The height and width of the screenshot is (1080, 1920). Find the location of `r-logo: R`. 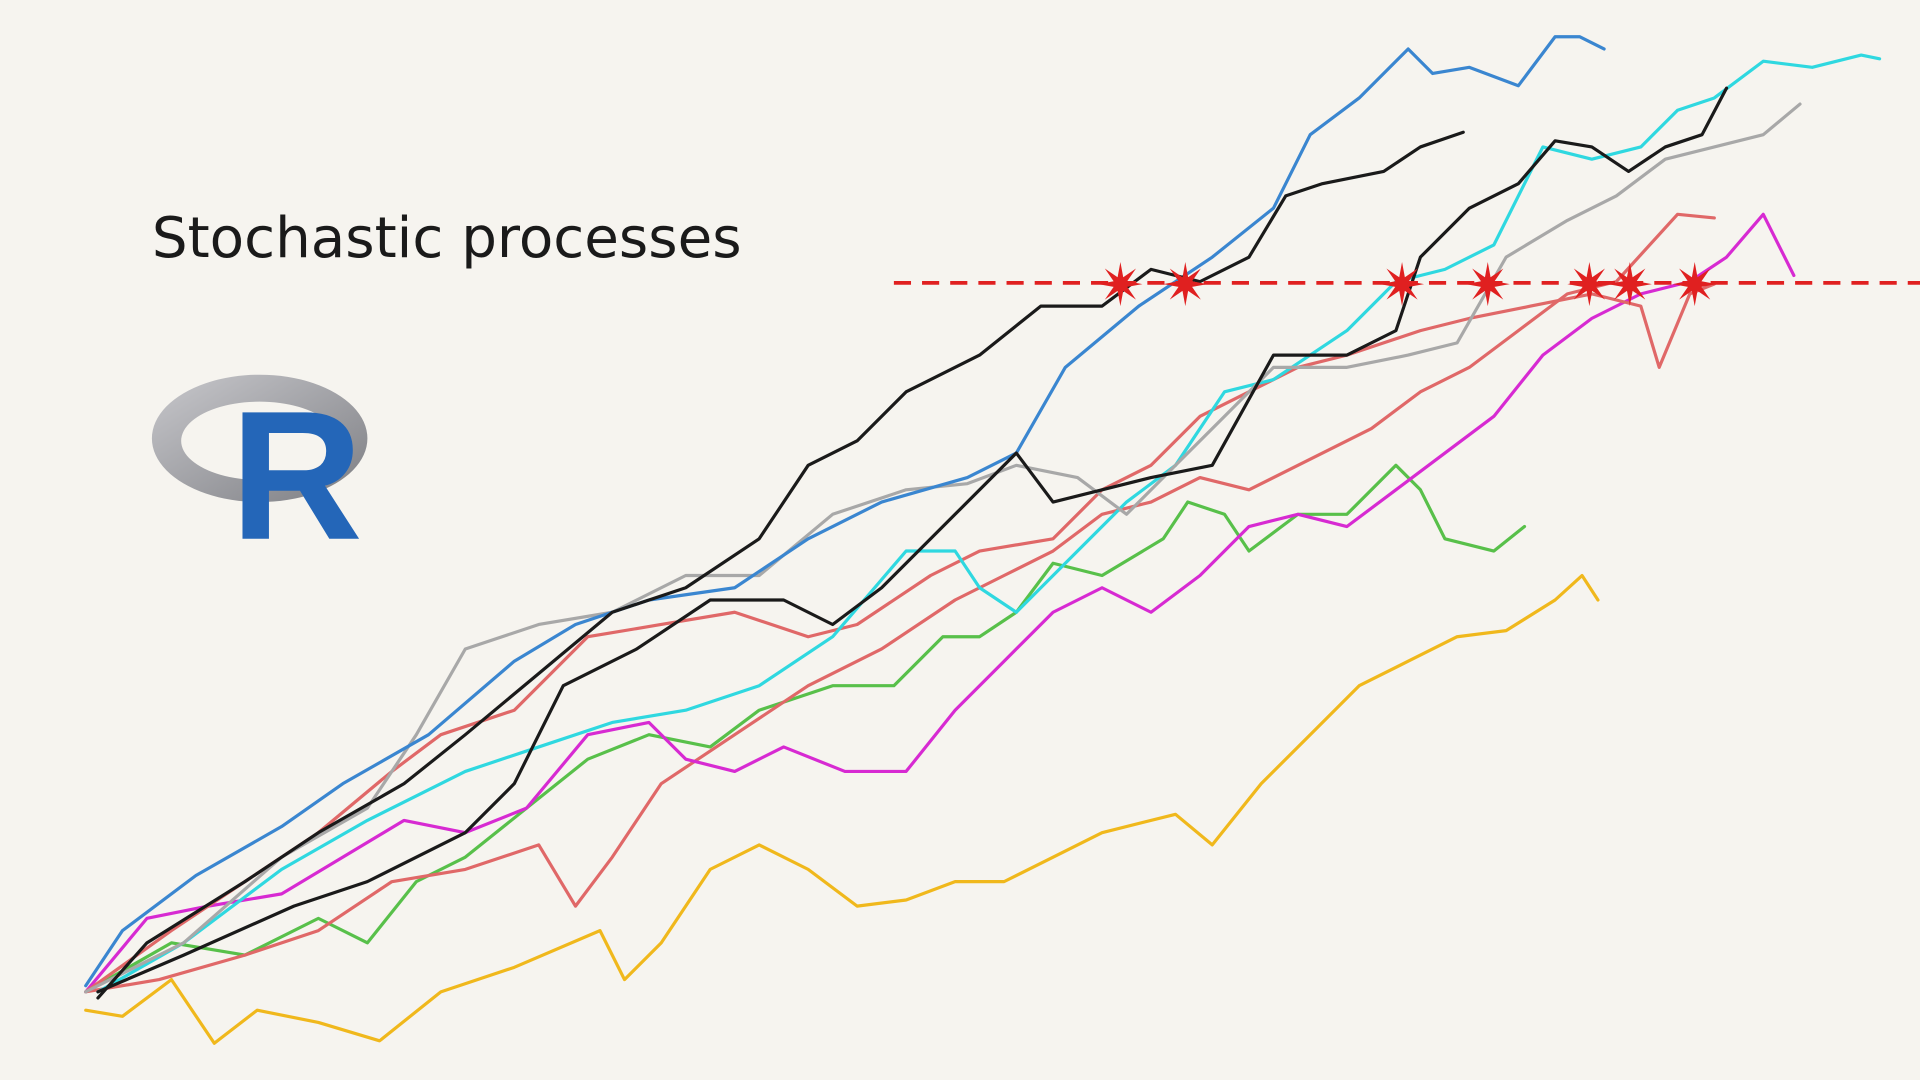

r-logo: R is located at coordinates (259, 475).